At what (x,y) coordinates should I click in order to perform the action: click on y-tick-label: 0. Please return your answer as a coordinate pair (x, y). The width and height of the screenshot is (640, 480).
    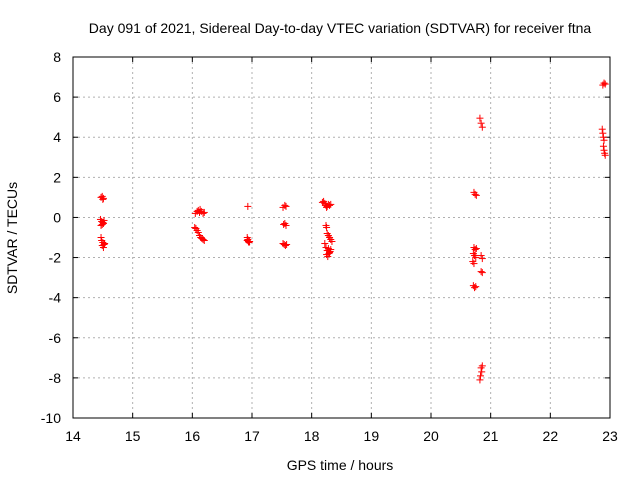
    Looking at the image, I should click on (57, 217).